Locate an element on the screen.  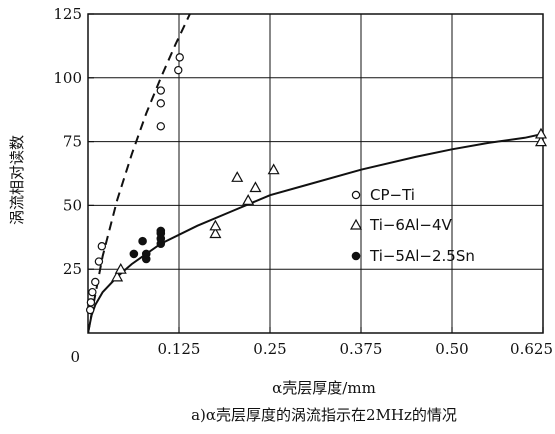
legend: CP−Ti Ti−6Al−4V Ti−5Al−2.5Sn is located at coordinates (412, 225).